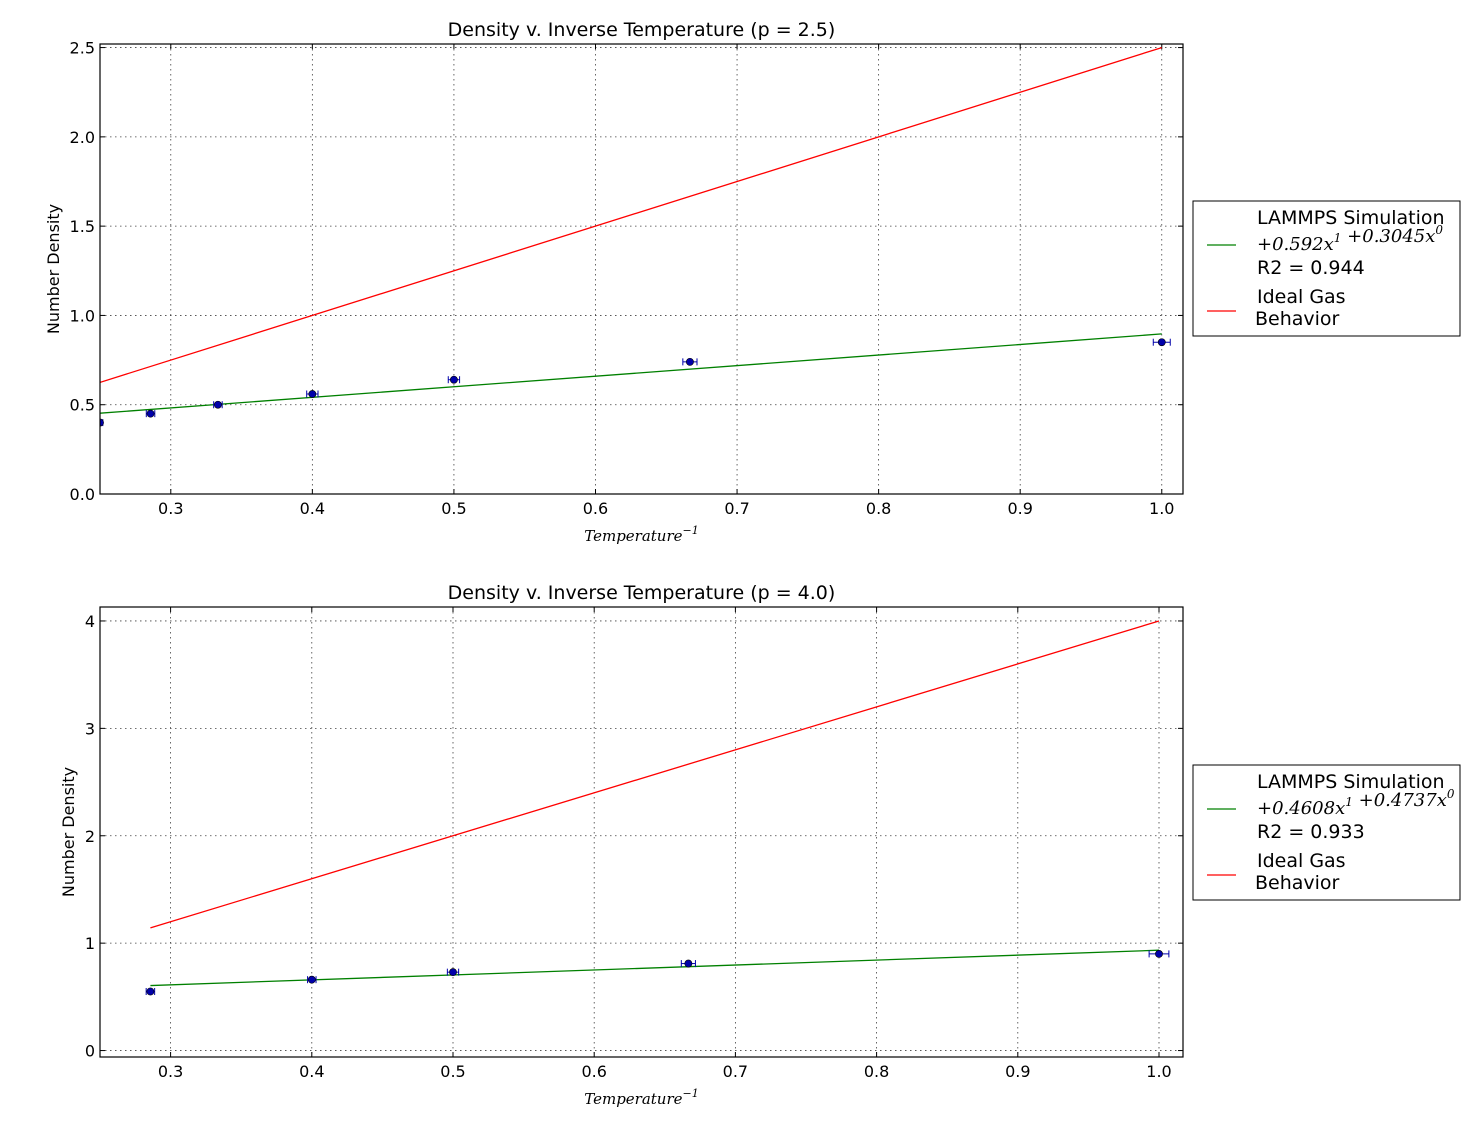 This screenshot has height=1125, width=1466. Describe the element at coordinates (1398, 800) in the screenshot. I see `equation-coefficient: +0.4737` at that location.